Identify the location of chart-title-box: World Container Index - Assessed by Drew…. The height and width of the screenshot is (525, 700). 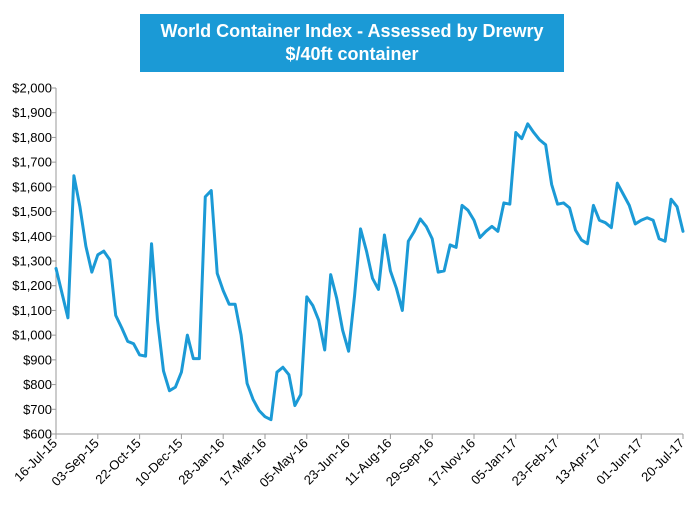
(352, 43).